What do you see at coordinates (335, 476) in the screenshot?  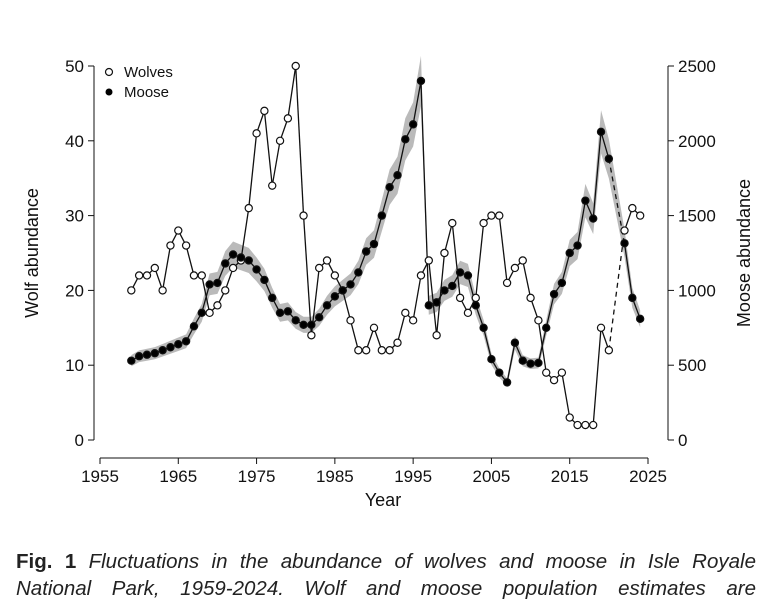 I see `x-tick-label: 1985` at bounding box center [335, 476].